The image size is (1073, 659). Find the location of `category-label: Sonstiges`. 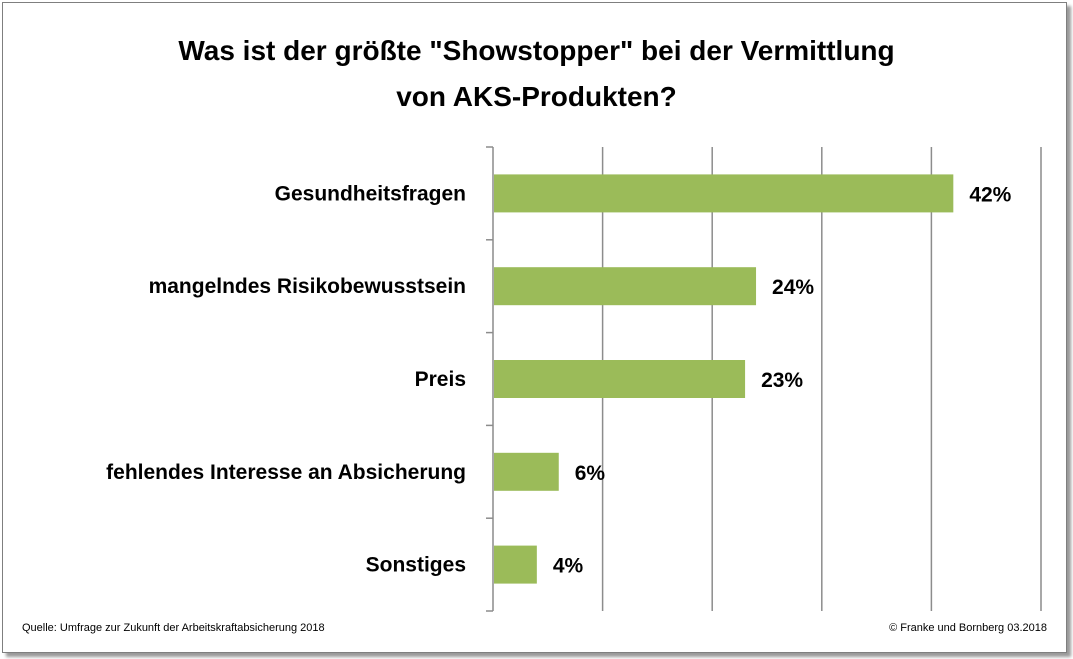

category-label: Sonstiges is located at coordinates (416, 565).